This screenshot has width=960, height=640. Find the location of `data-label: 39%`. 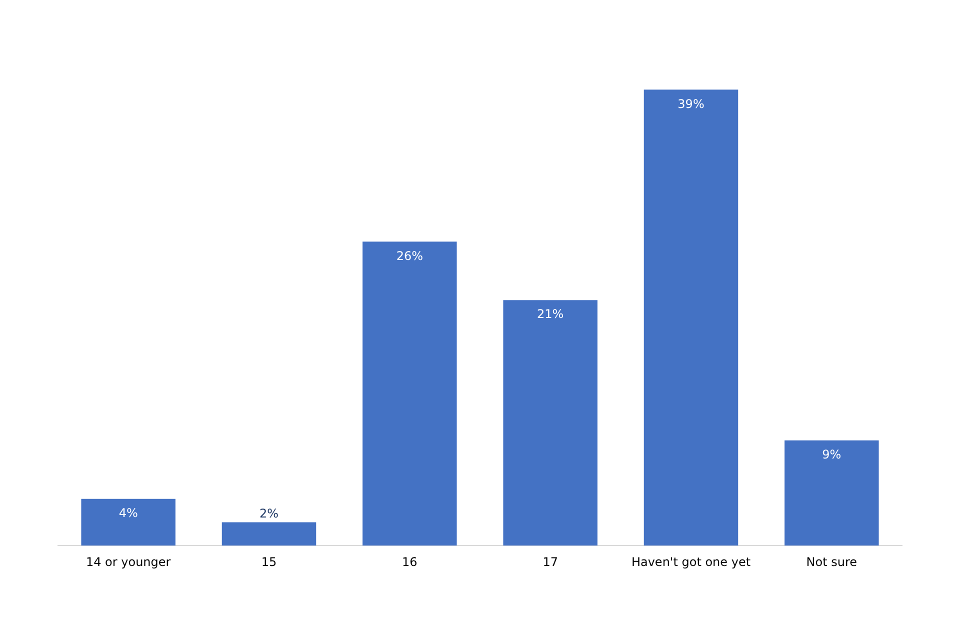

data-label: 39% is located at coordinates (691, 103).